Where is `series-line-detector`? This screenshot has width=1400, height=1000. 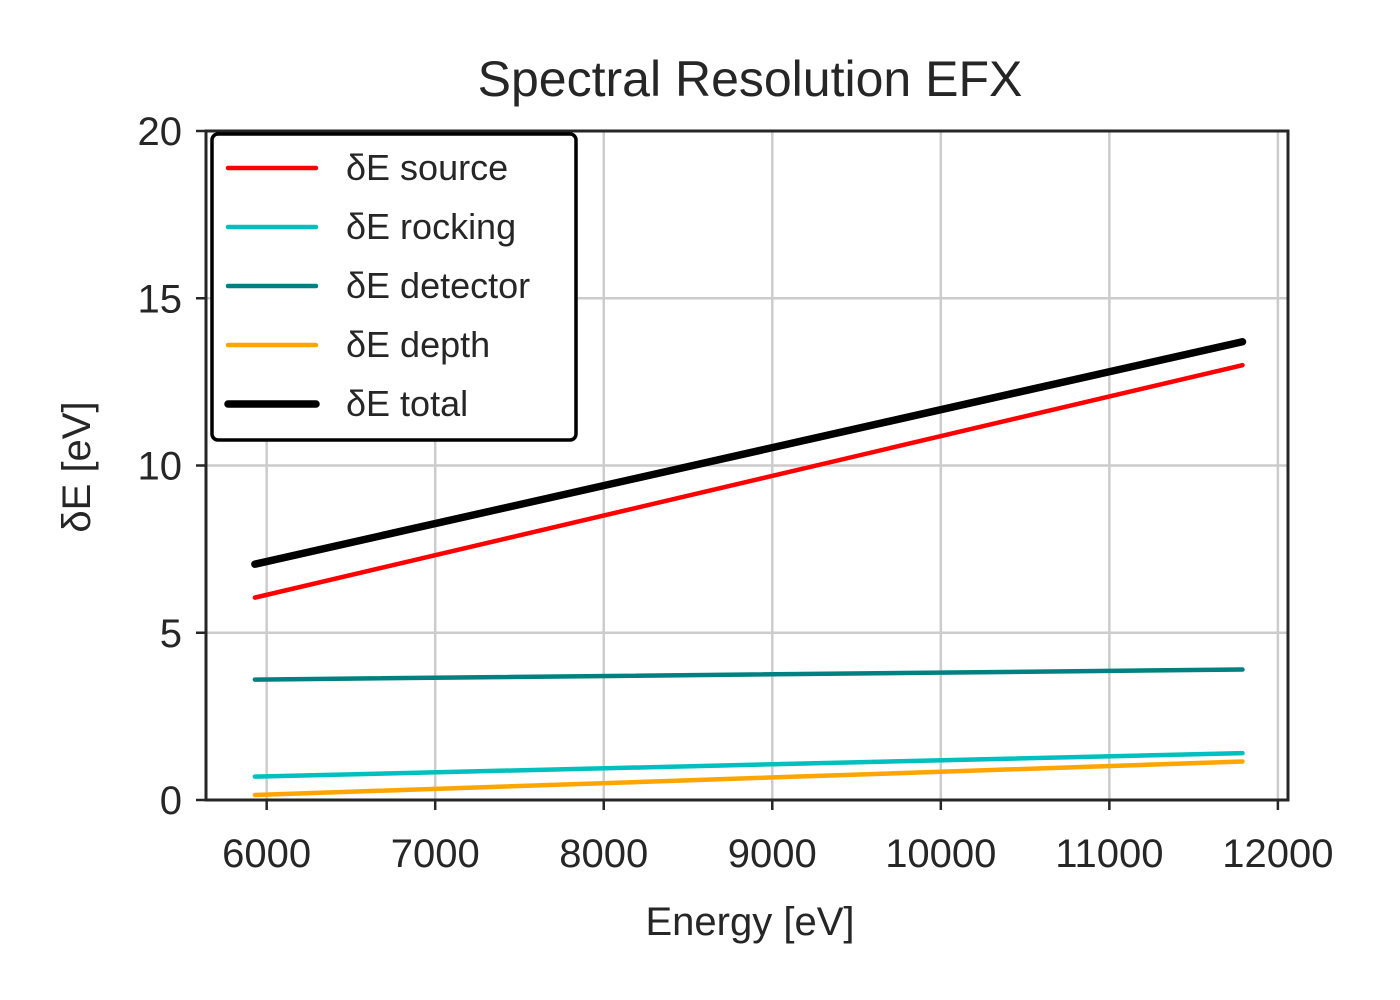
series-line-detector is located at coordinates (748, 674).